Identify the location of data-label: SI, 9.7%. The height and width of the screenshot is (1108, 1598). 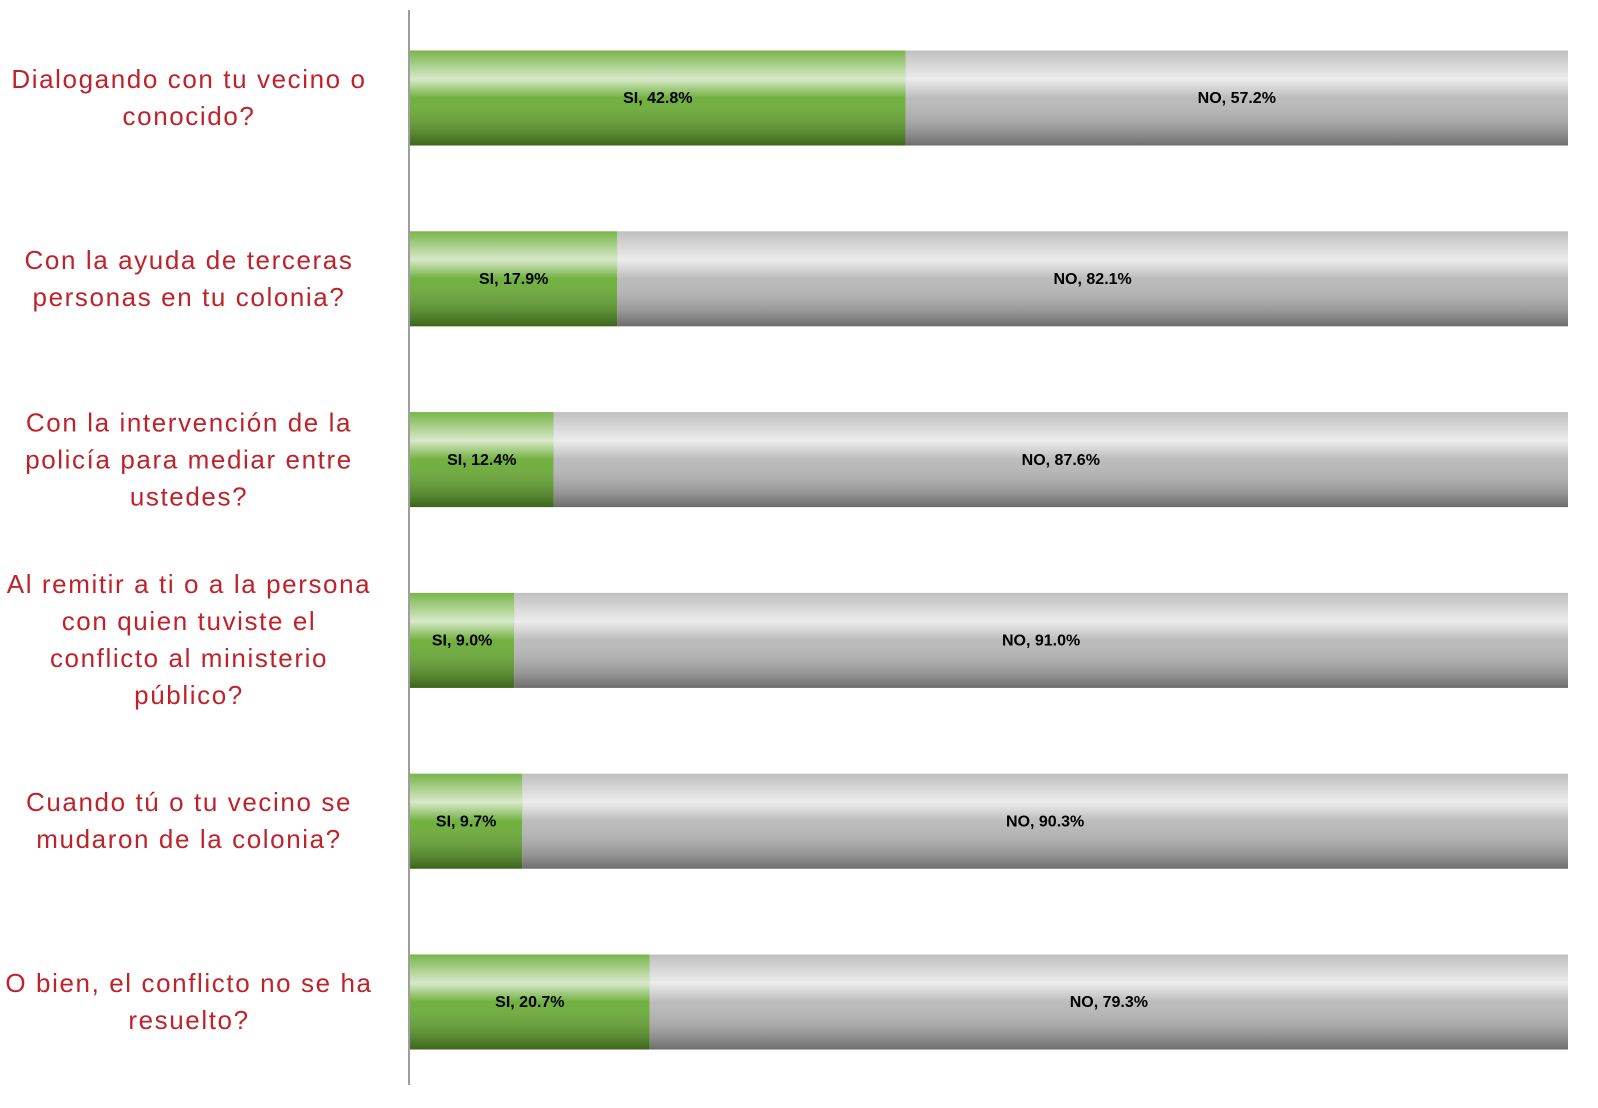
(466, 821).